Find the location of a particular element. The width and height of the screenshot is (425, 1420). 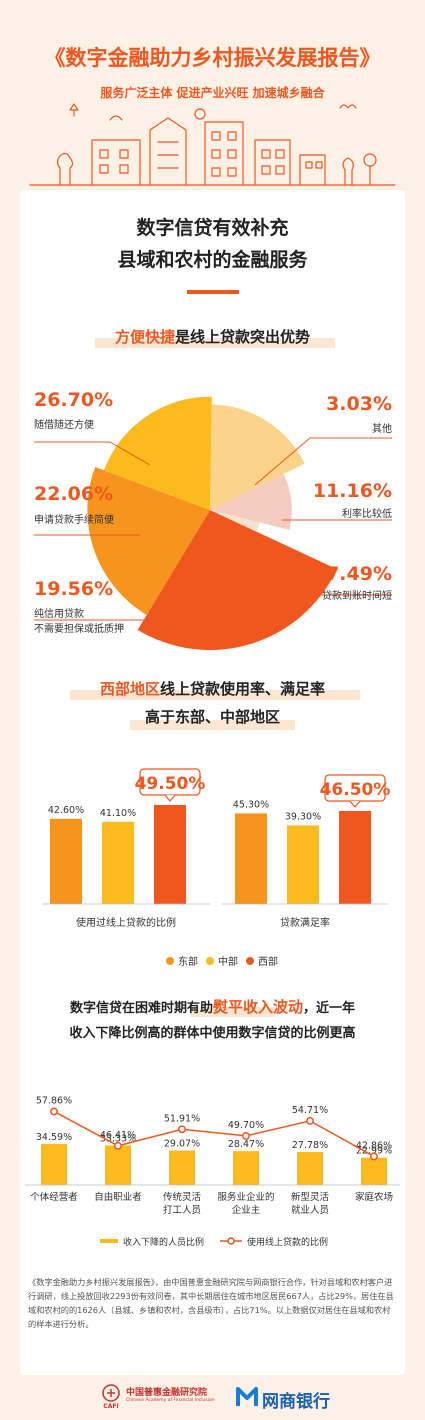

pie-value-label: 26.70% is located at coordinates (73, 400).